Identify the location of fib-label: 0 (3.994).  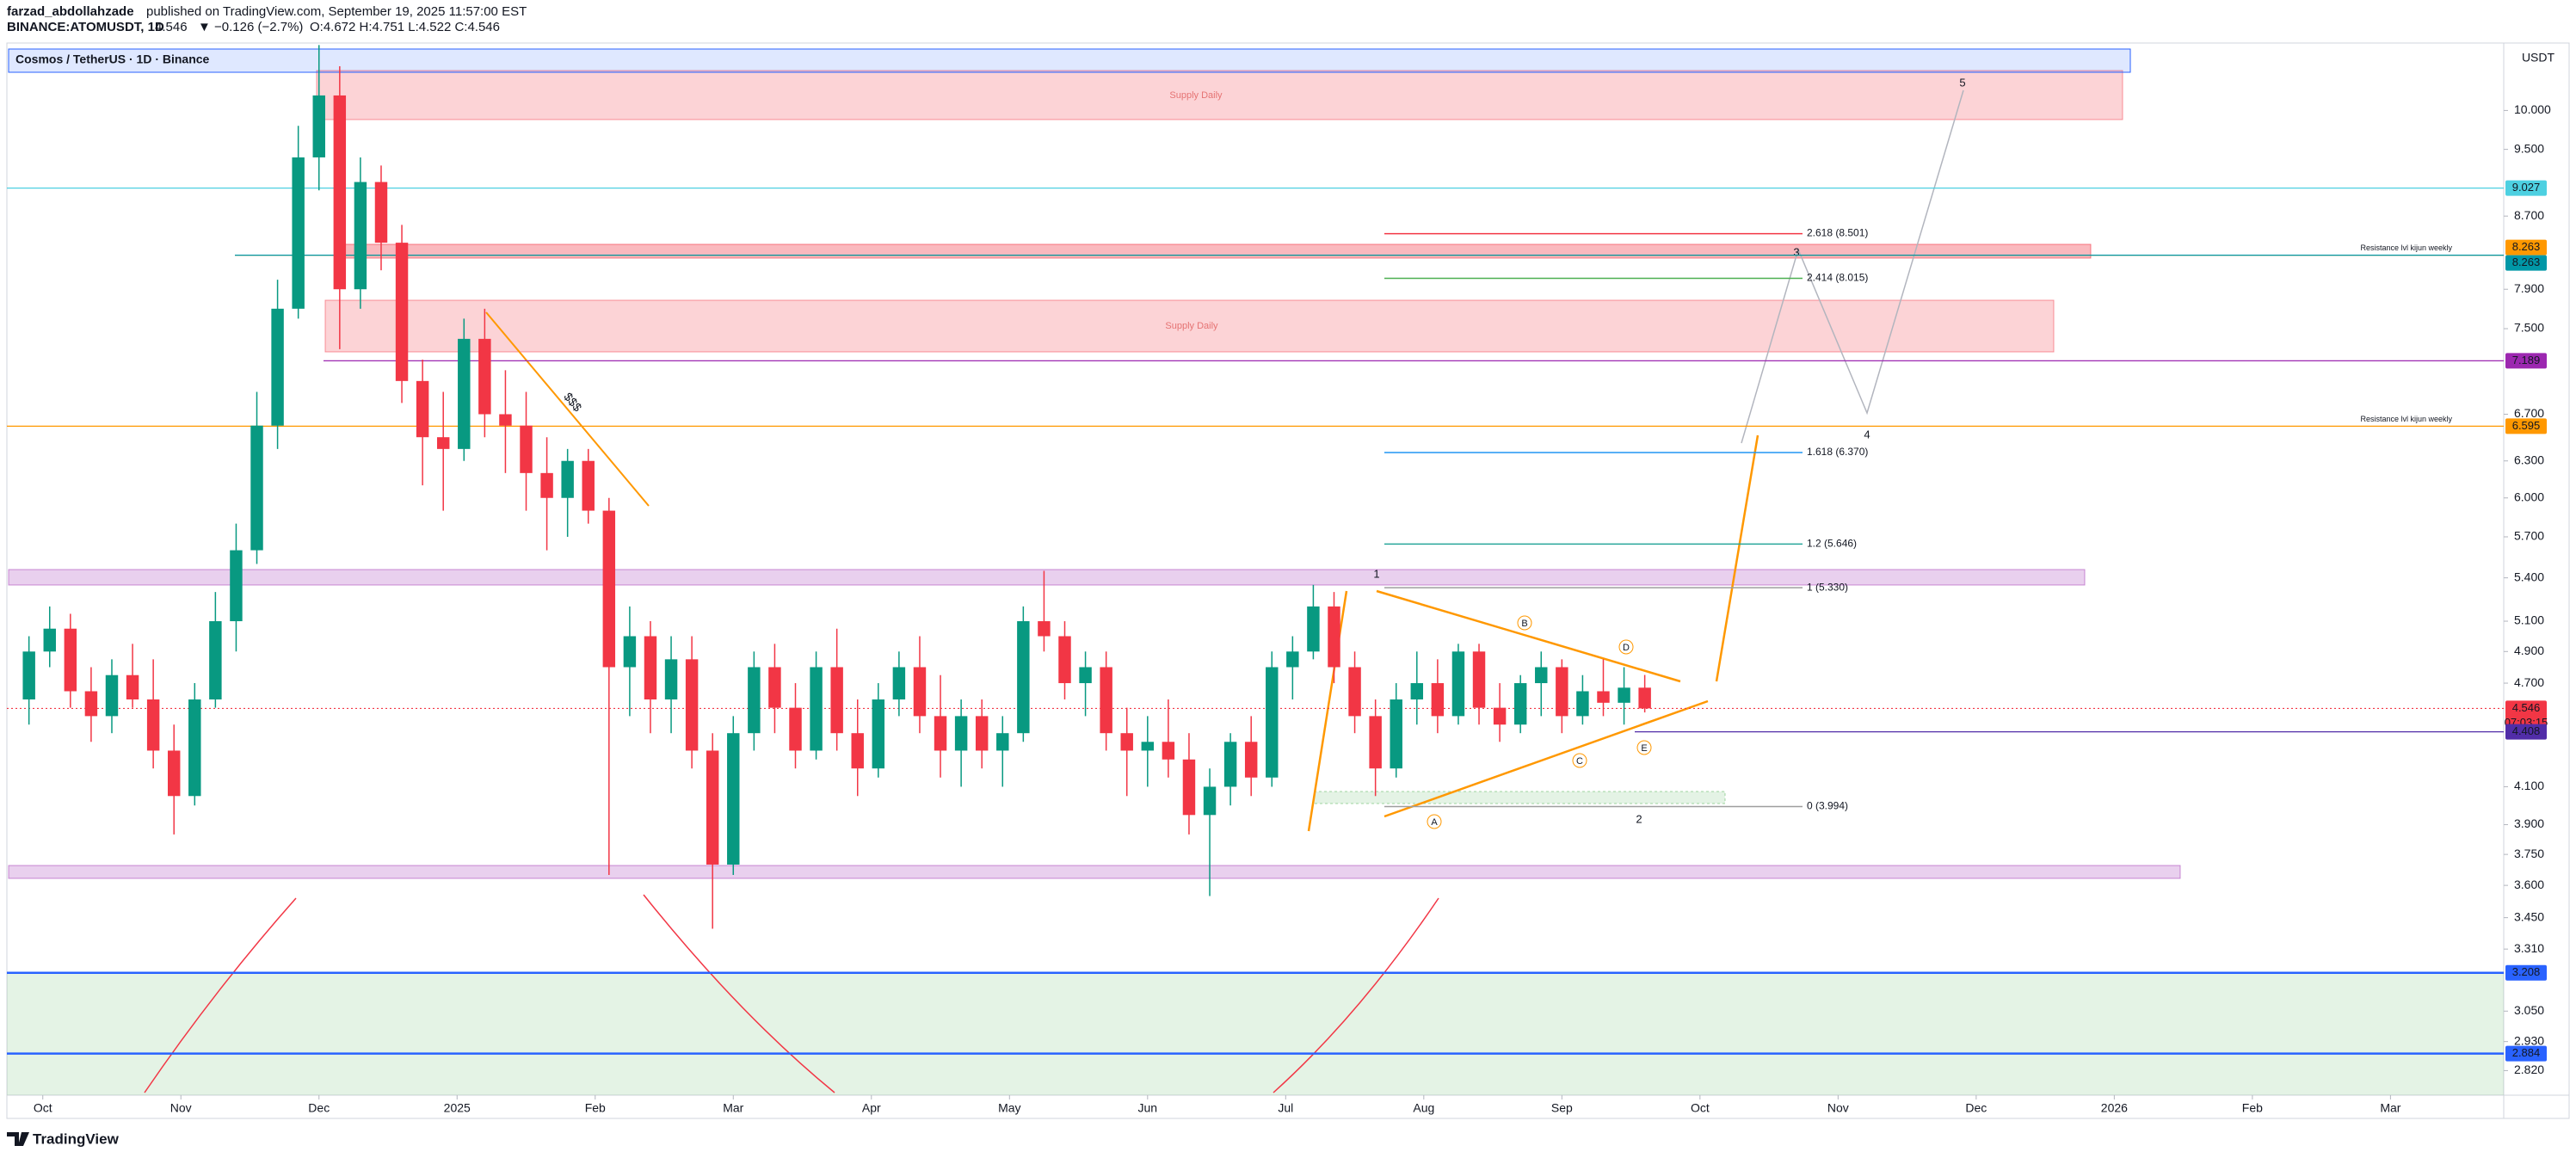
(1827, 806).